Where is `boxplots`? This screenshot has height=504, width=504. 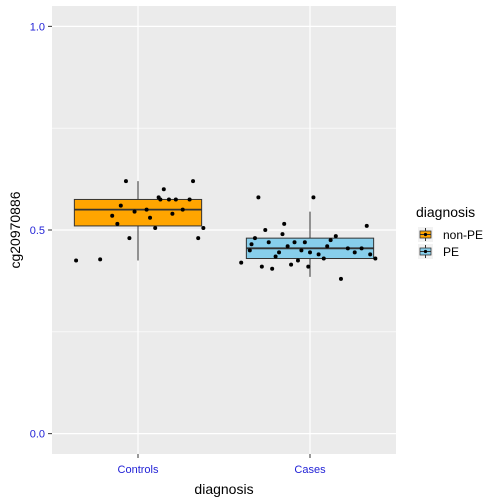
boxplots is located at coordinates (224, 229).